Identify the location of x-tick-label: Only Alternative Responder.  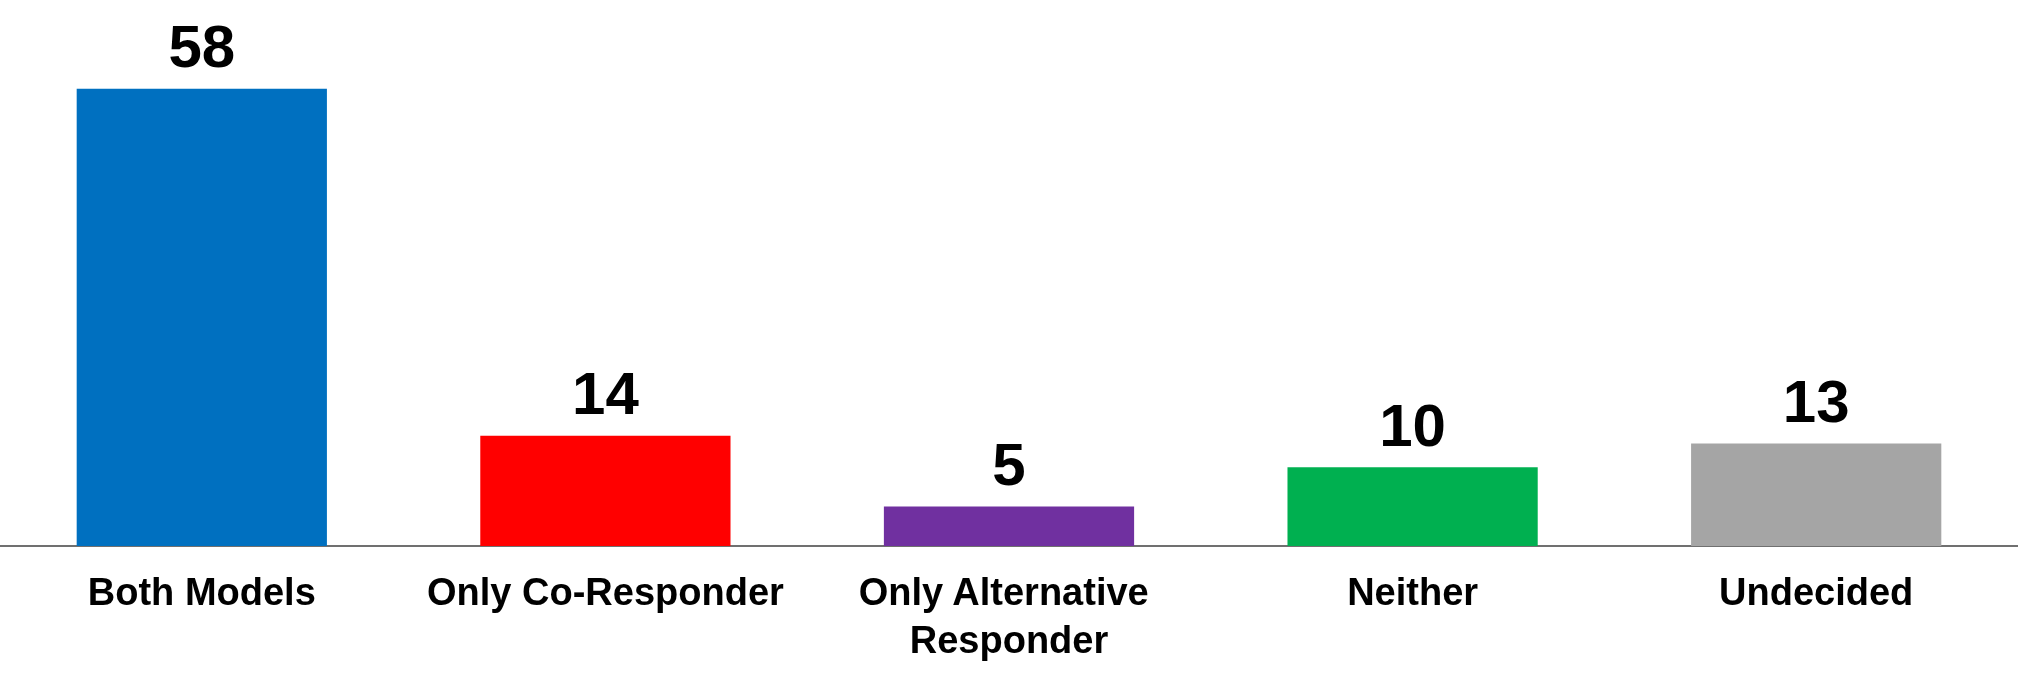
(1009, 616).